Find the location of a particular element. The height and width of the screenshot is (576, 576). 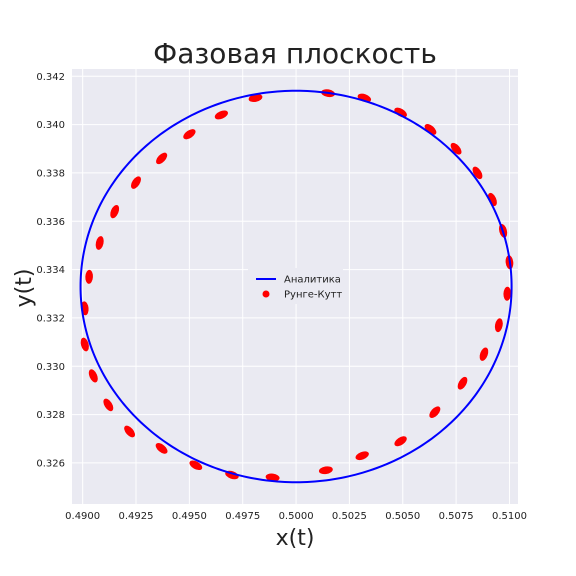

y-tick-label: 0.326 is located at coordinates (50, 463).